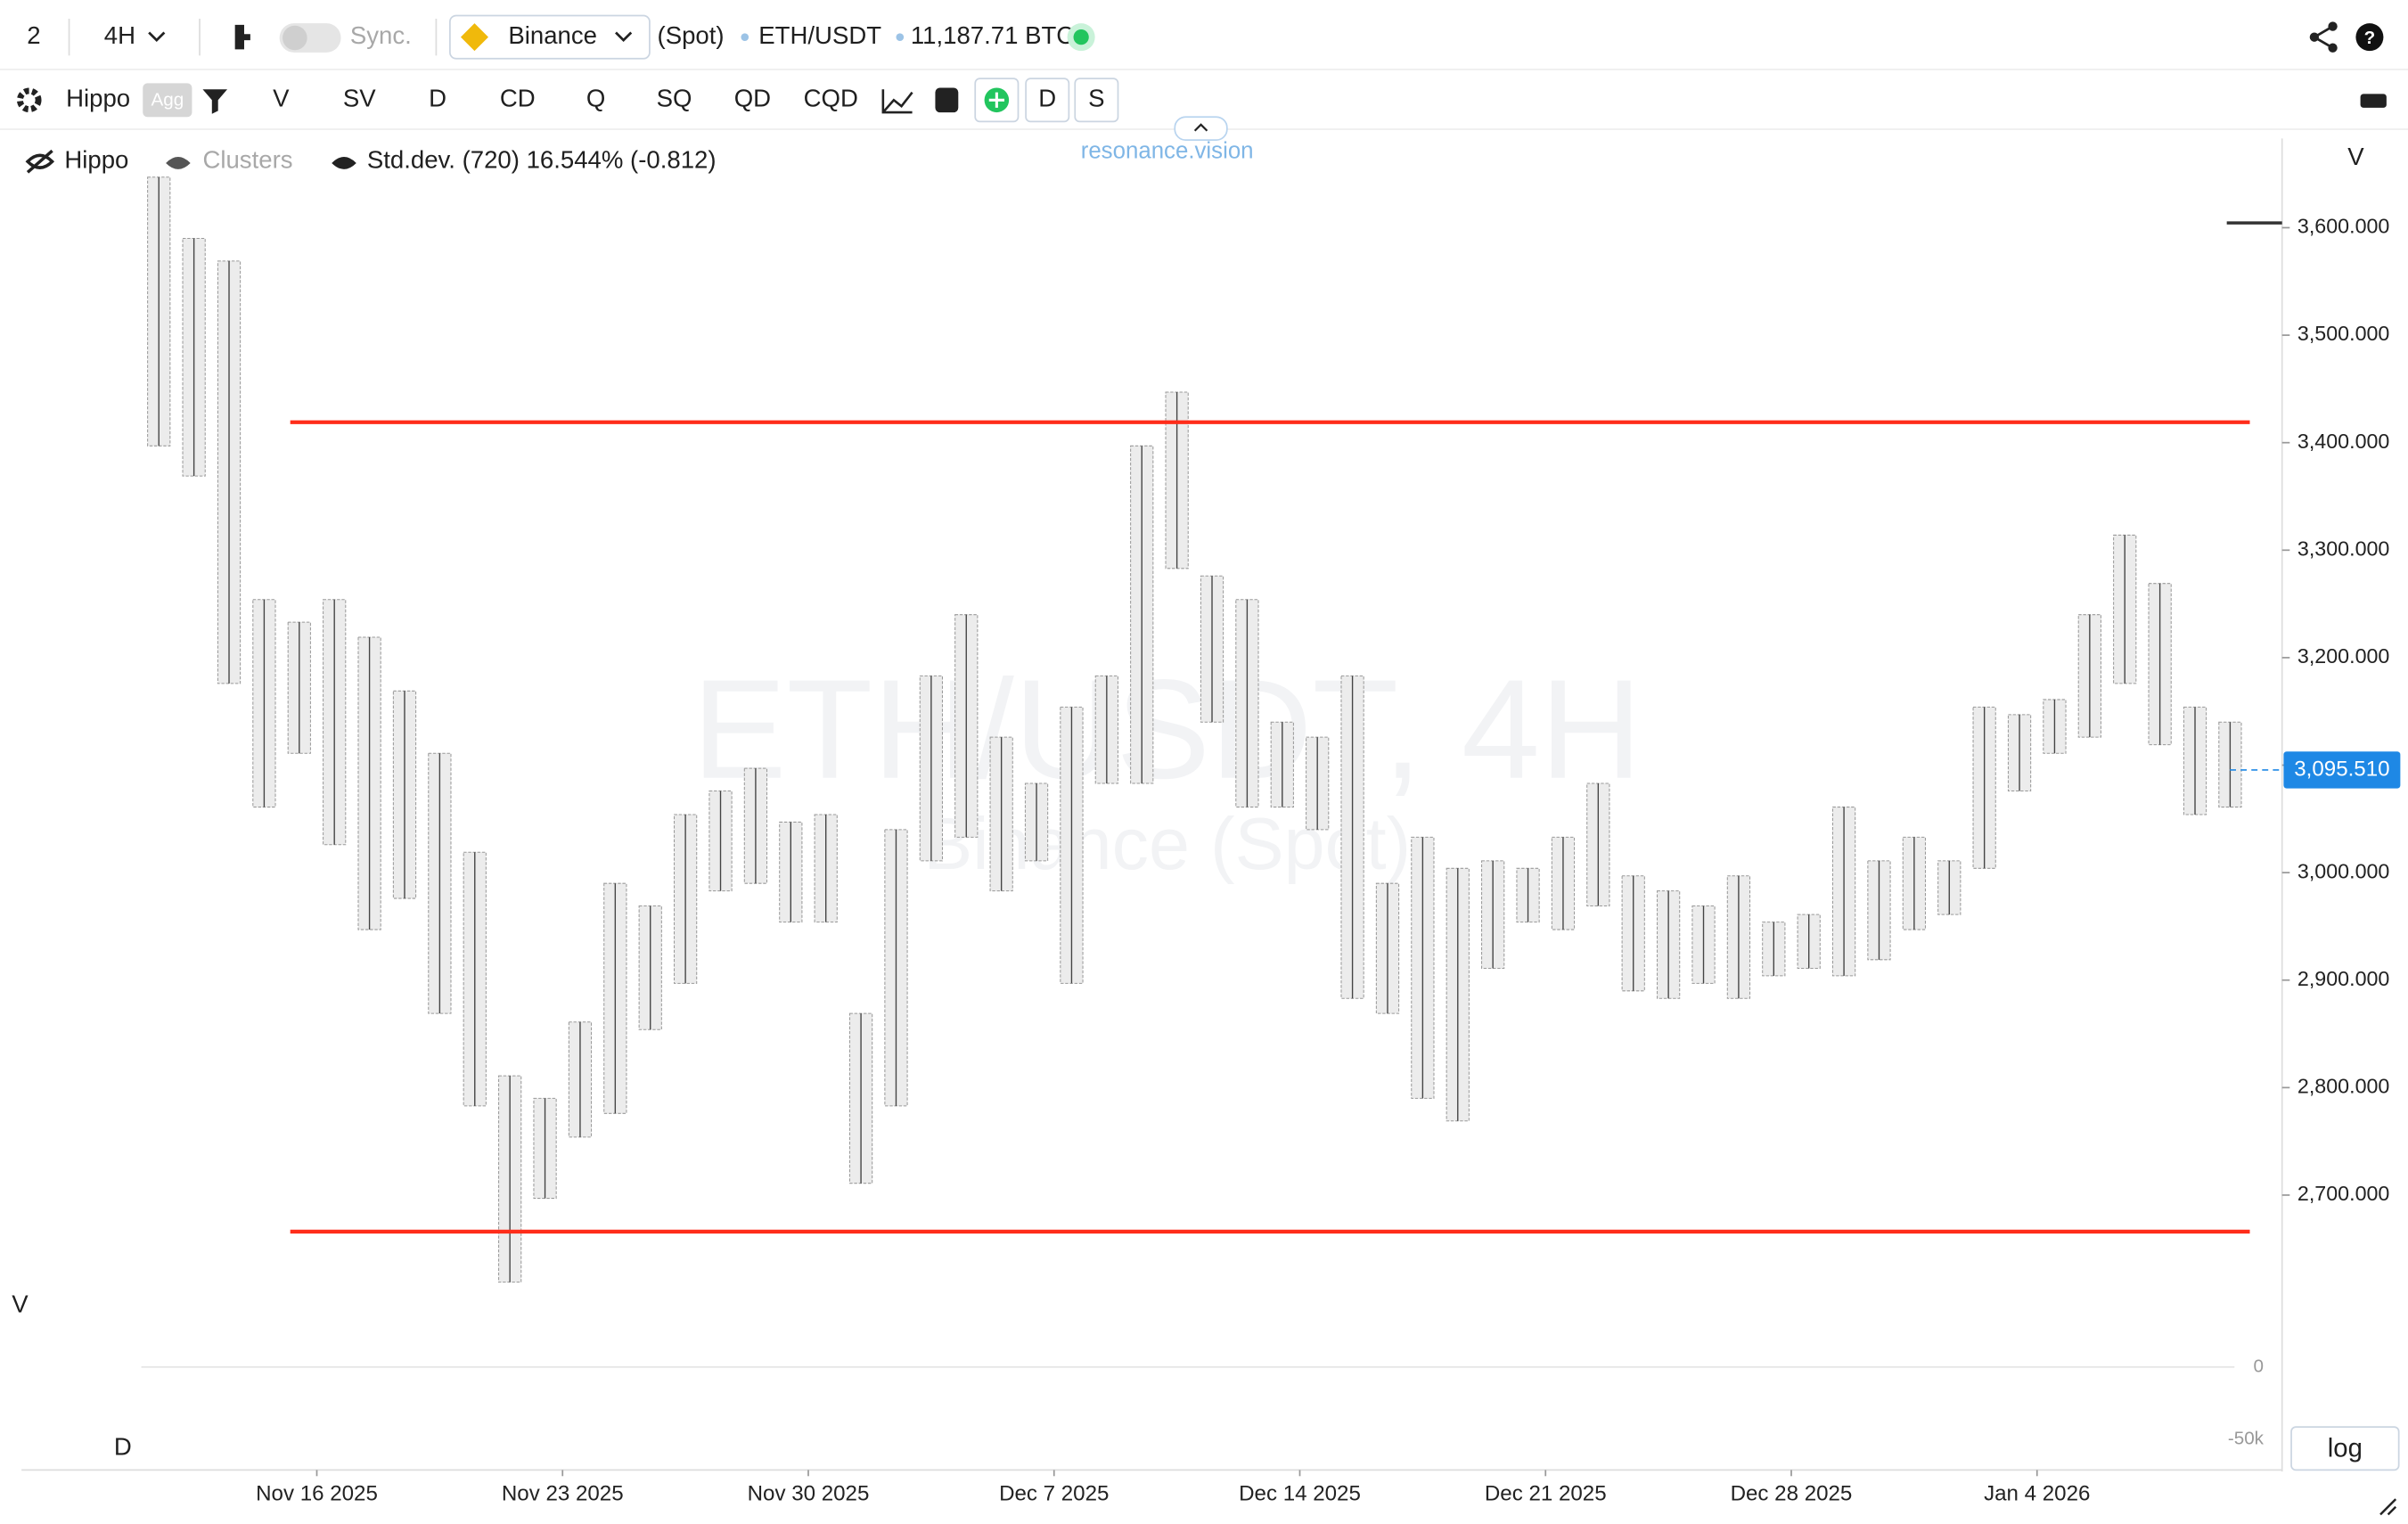 The height and width of the screenshot is (1524, 2408). What do you see at coordinates (1167, 729) in the screenshot?
I see `watermark-symbol: ETH/USDT, 4H` at bounding box center [1167, 729].